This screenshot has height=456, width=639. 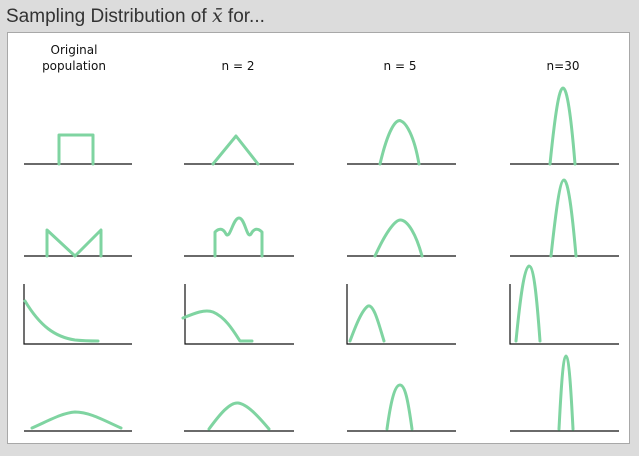 What do you see at coordinates (74, 58) in the screenshot?
I see `column-header-original: Original population` at bounding box center [74, 58].